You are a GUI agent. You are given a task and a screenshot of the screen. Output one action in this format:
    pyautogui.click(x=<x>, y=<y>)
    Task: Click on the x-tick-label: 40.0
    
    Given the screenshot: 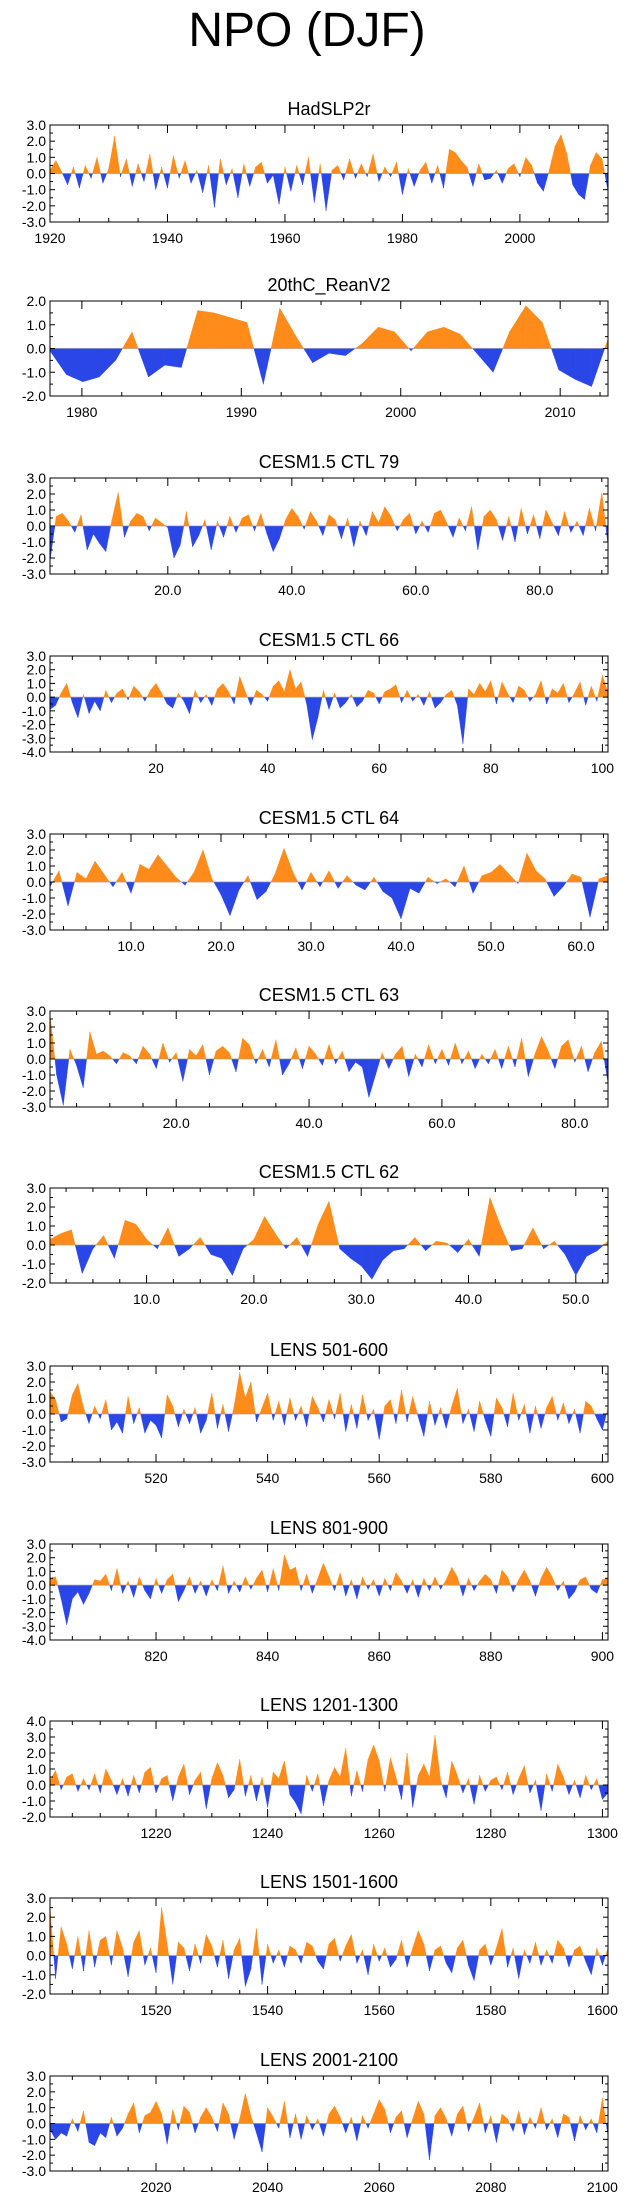 What is the action you would take?
    pyautogui.click(x=400, y=946)
    